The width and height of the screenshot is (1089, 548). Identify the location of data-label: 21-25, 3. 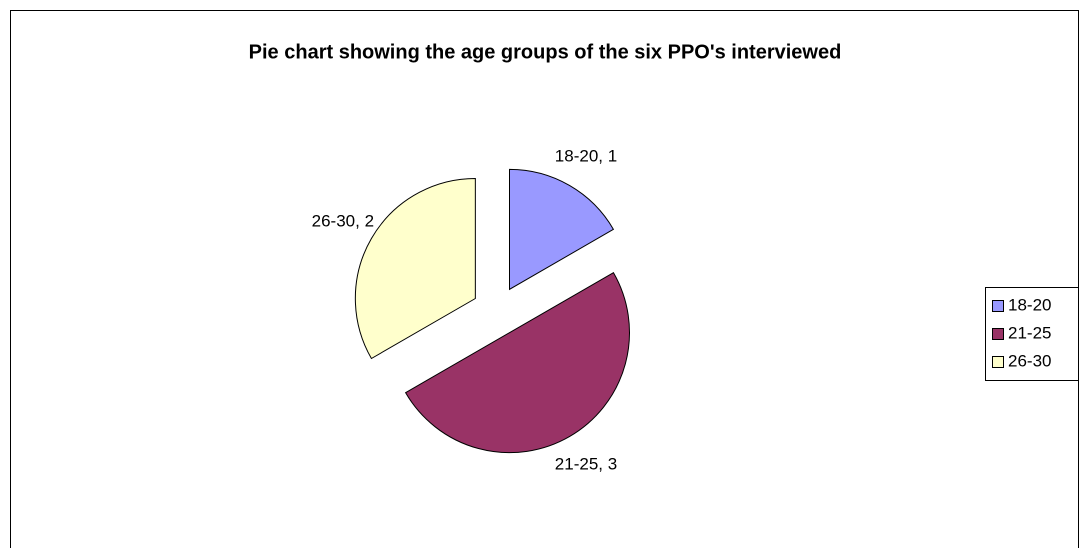
(586, 464).